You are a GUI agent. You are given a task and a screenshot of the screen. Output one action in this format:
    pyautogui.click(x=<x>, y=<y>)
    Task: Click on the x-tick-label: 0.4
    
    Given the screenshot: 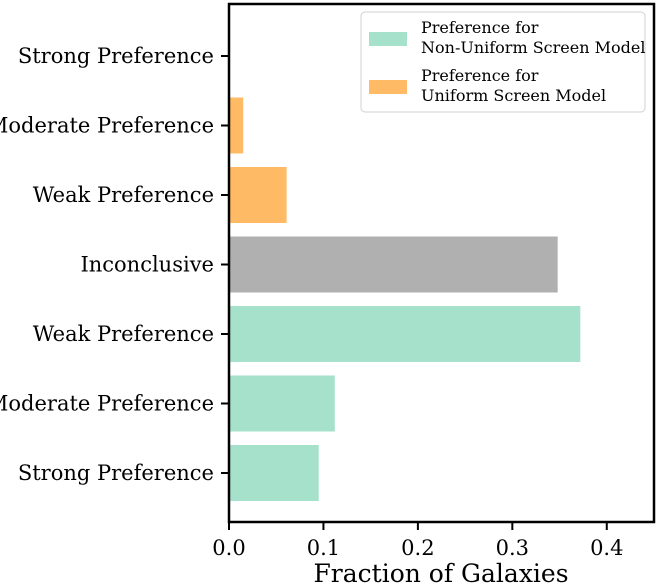 What is the action you would take?
    pyautogui.click(x=606, y=548)
    